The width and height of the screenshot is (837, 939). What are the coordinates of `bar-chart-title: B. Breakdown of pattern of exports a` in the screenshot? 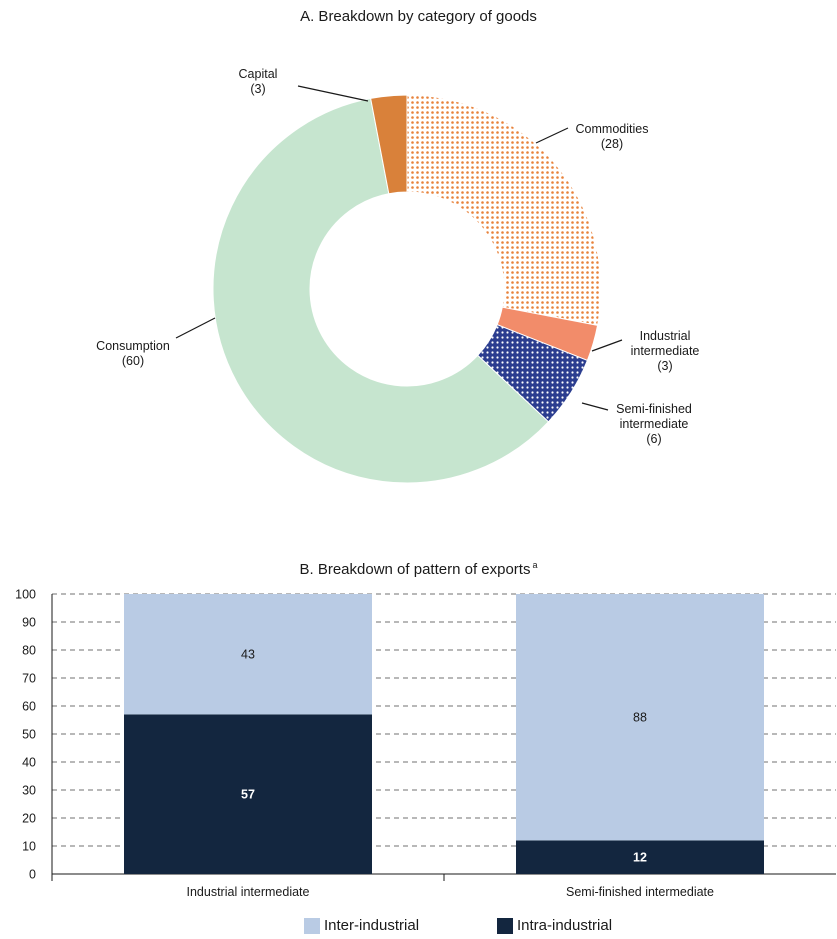 It's located at (418, 569).